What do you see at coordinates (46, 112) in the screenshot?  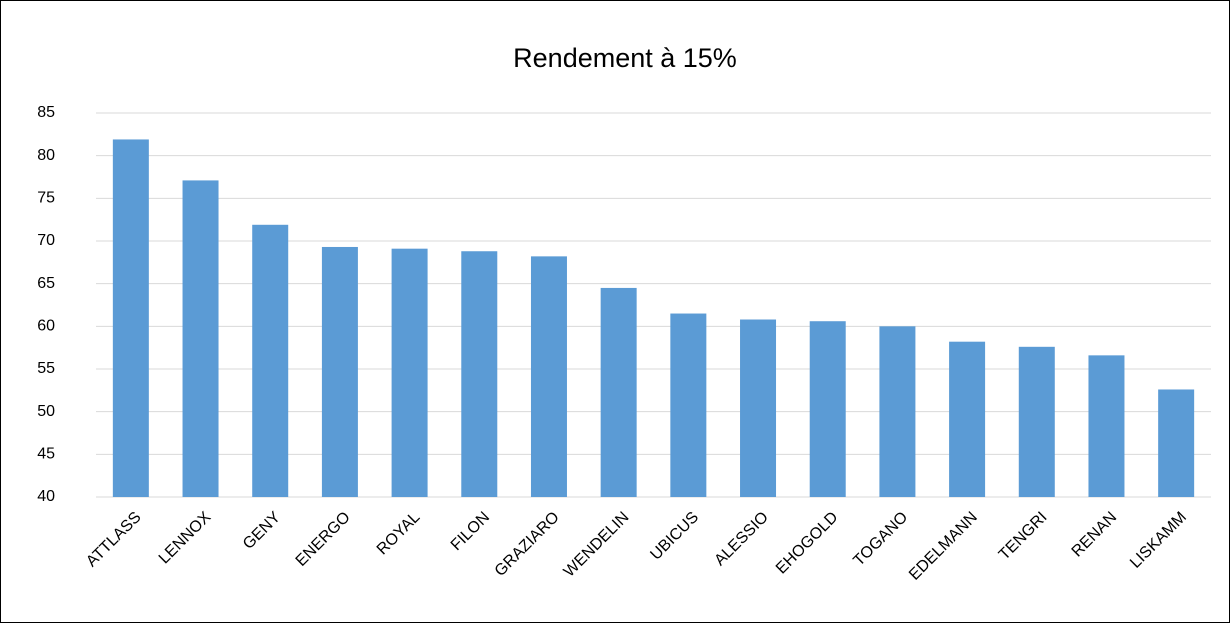 I see `y-tick-label: 85` at bounding box center [46, 112].